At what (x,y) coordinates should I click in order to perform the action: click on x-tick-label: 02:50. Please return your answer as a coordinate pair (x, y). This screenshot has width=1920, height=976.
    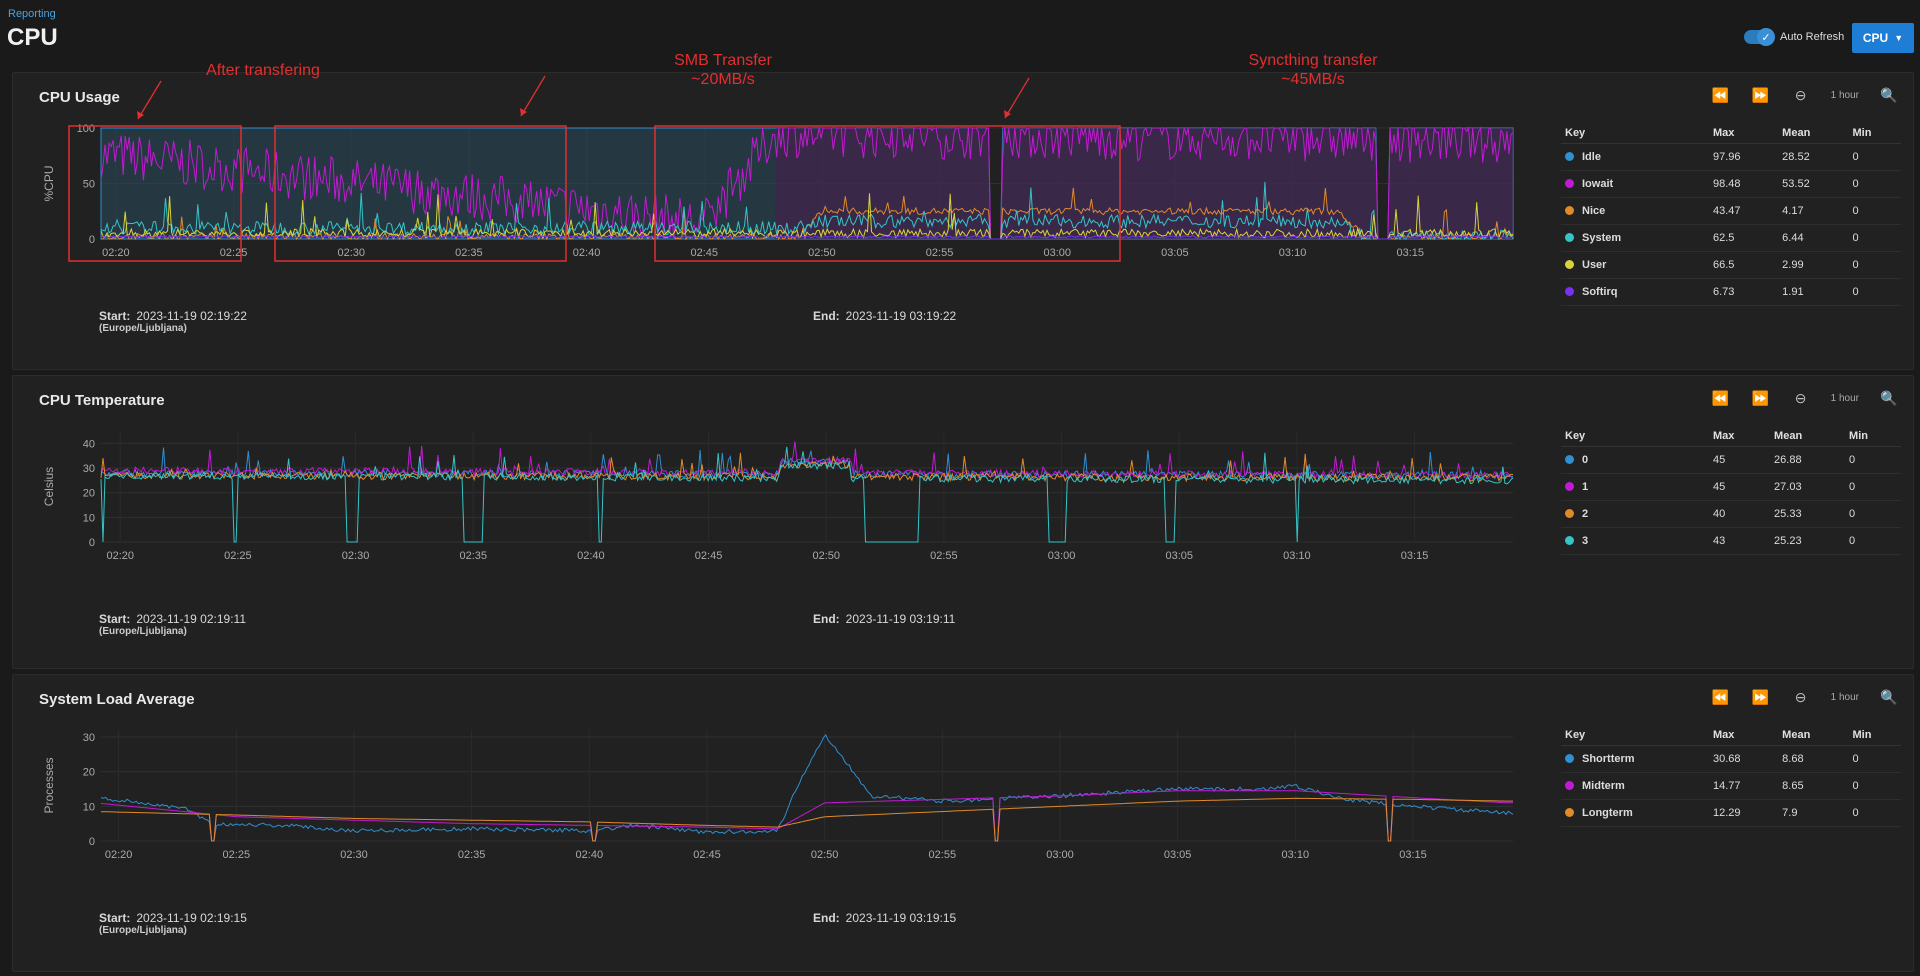
    Looking at the image, I should click on (822, 253).